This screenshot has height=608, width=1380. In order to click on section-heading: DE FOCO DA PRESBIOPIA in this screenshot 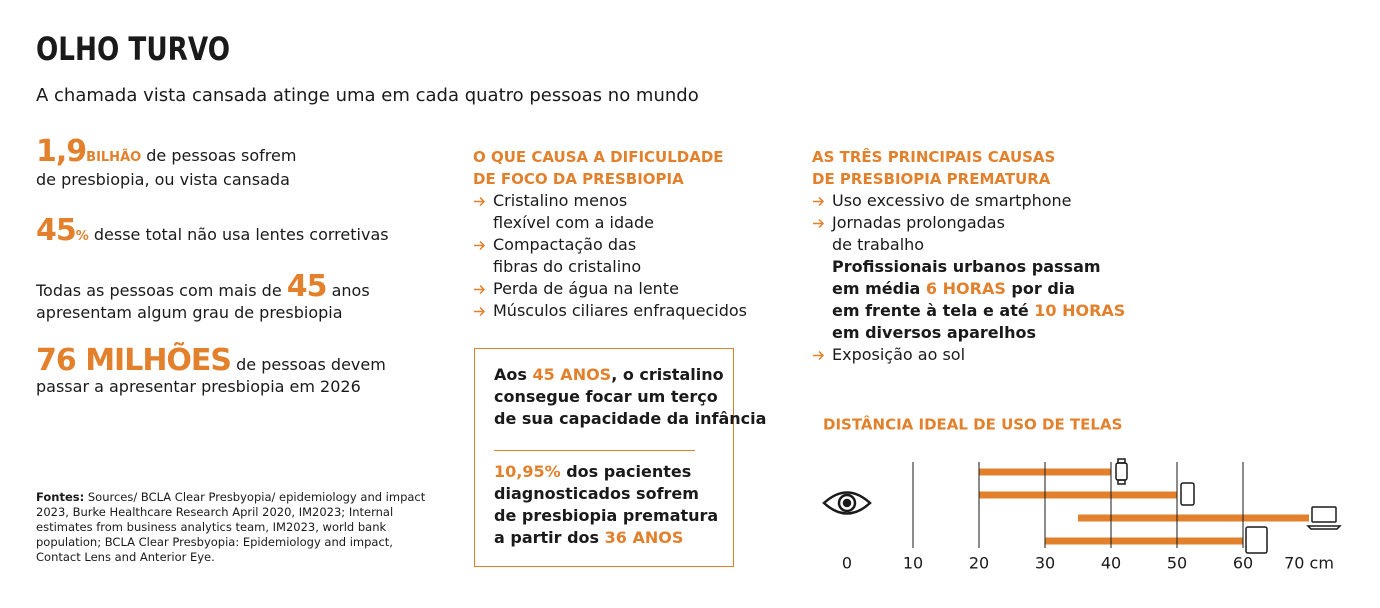, I will do `click(578, 179)`.